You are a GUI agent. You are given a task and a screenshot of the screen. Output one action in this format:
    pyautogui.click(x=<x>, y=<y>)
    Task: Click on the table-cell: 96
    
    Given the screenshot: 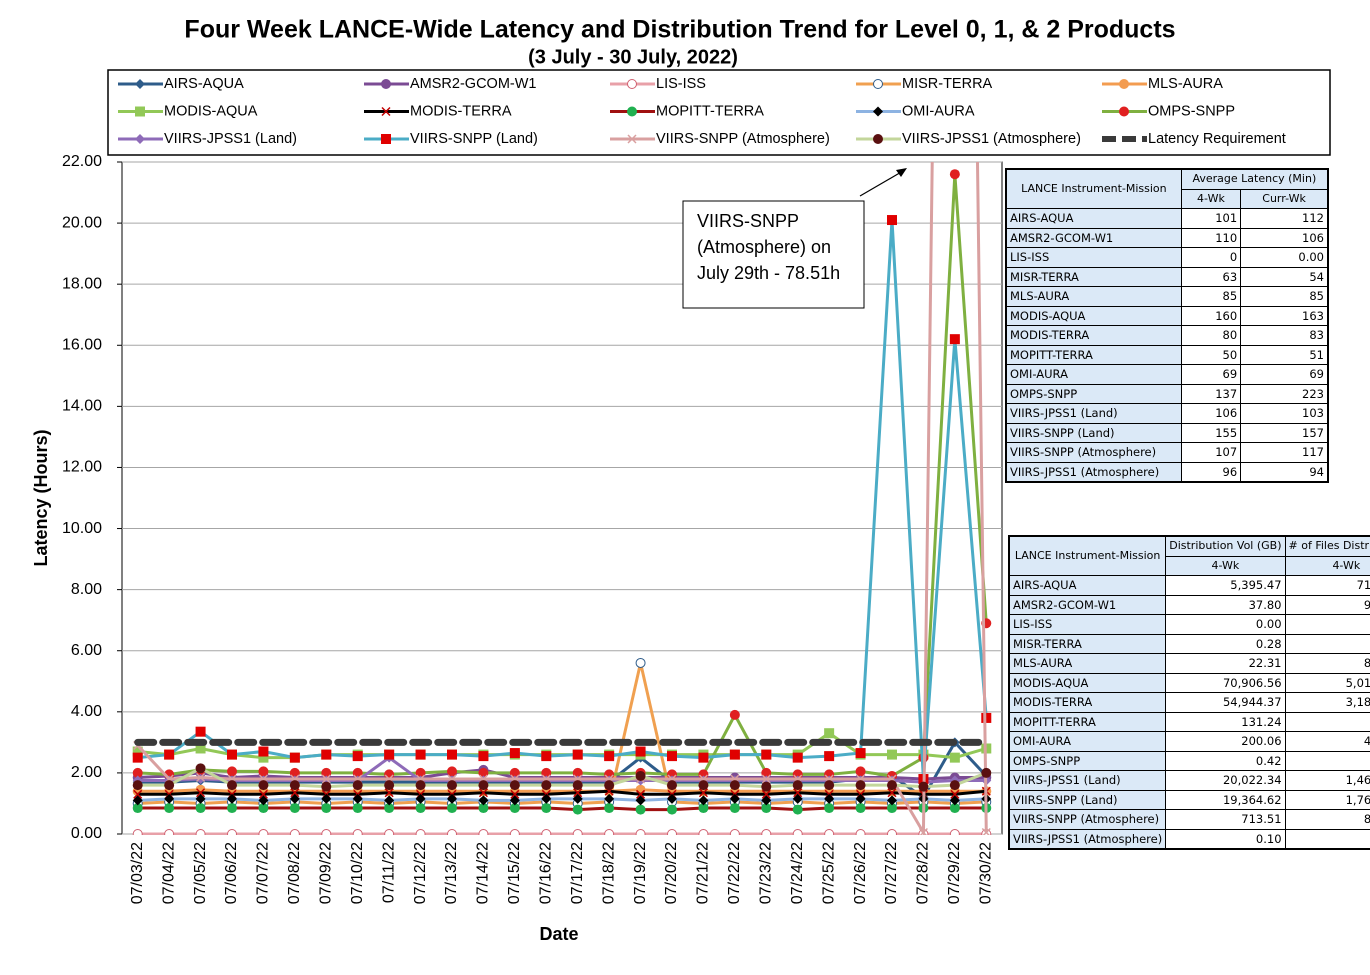 What is the action you would take?
    pyautogui.click(x=1211, y=472)
    